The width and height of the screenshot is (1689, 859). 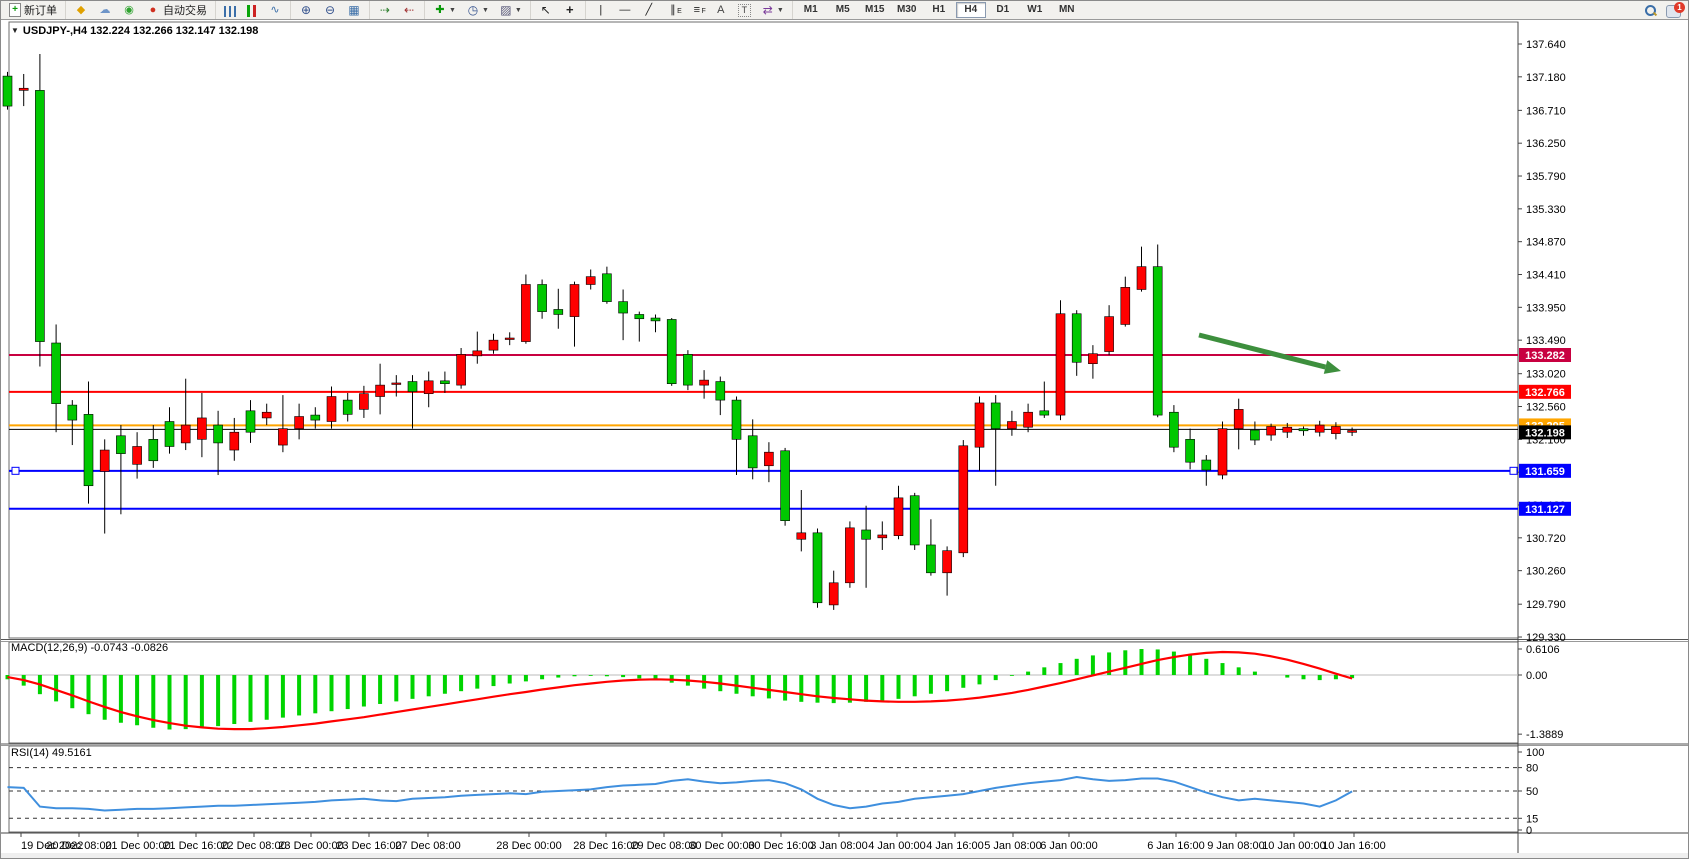 What do you see at coordinates (528, 846) in the screenshot?
I see `svg-text: 28 Dec 00:00` at bounding box center [528, 846].